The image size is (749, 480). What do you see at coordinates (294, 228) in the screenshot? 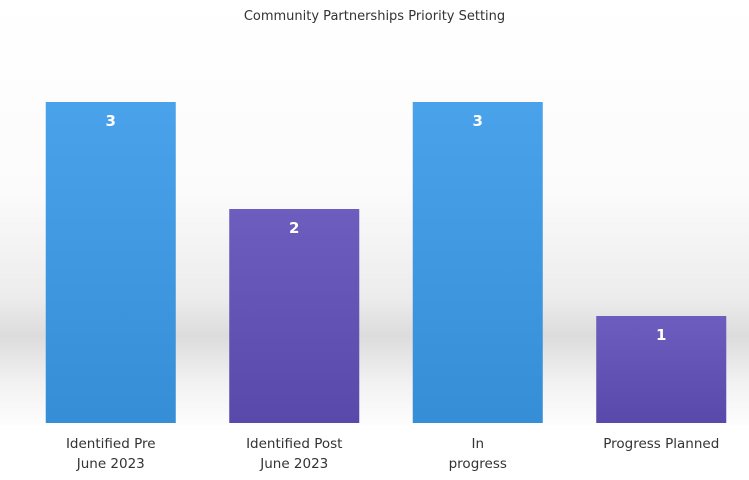
I see `data-label: 2` at bounding box center [294, 228].